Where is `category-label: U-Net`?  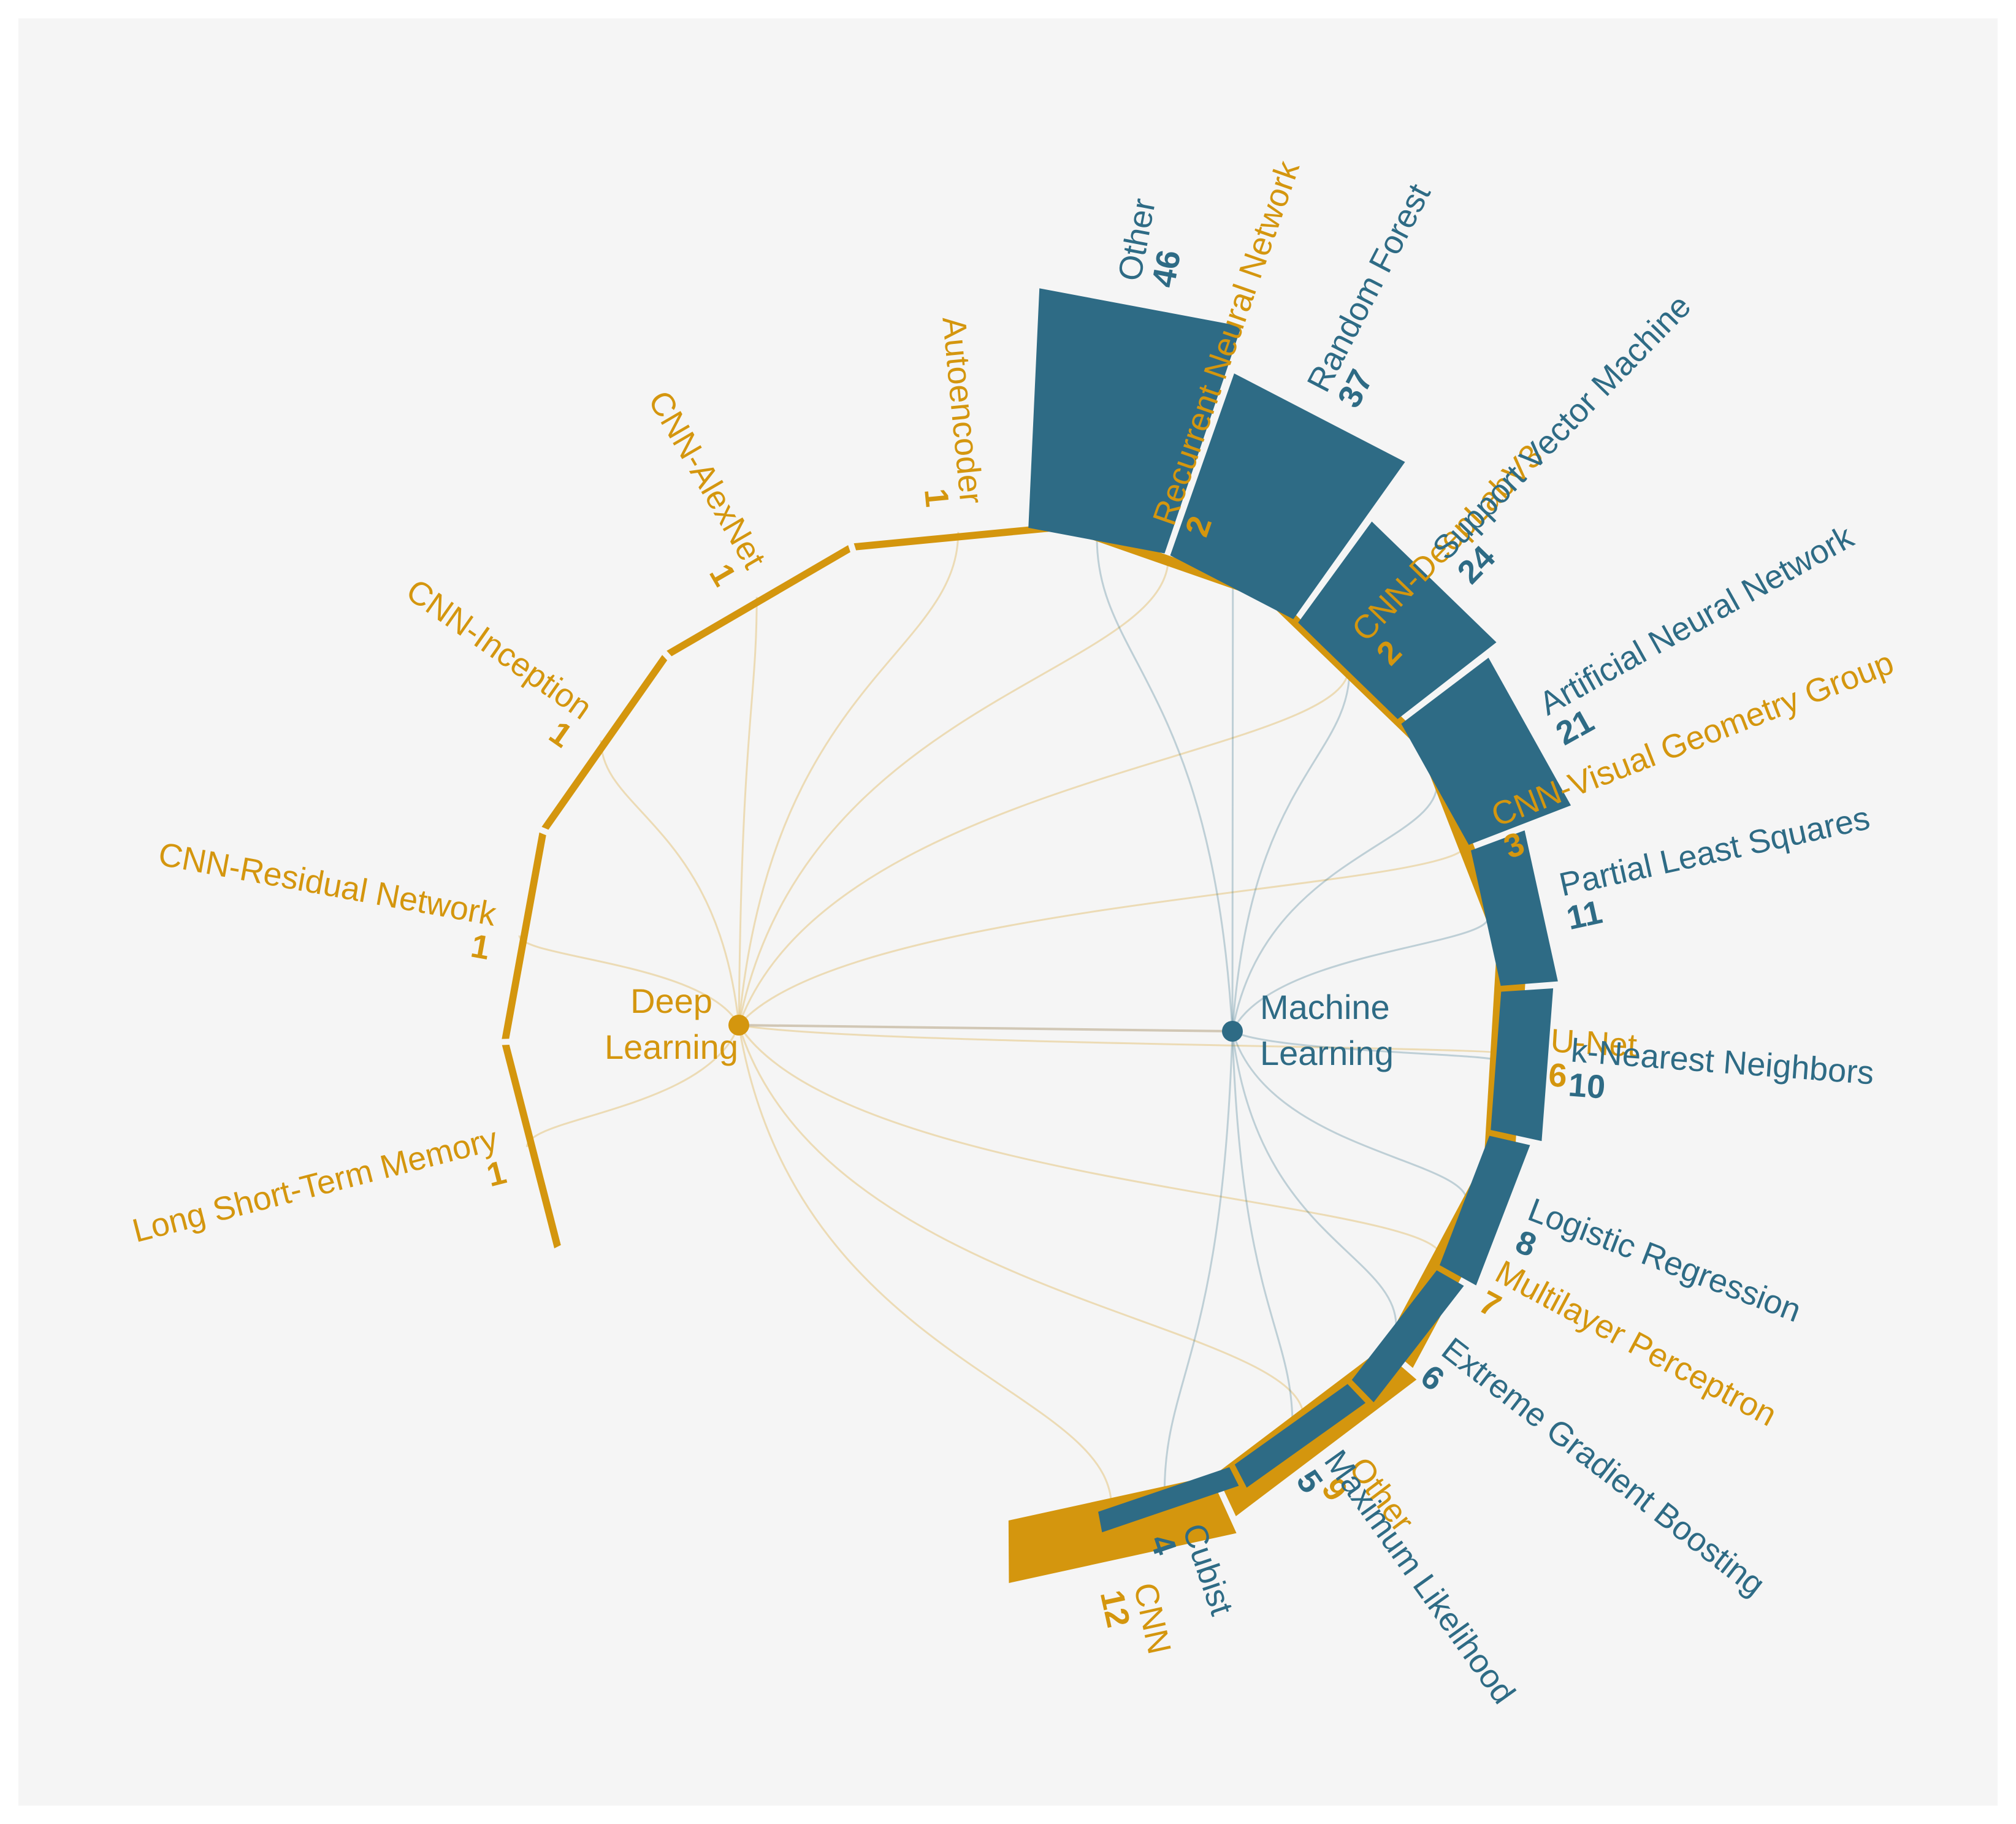
category-label: U-Net is located at coordinates (1593, 1043).